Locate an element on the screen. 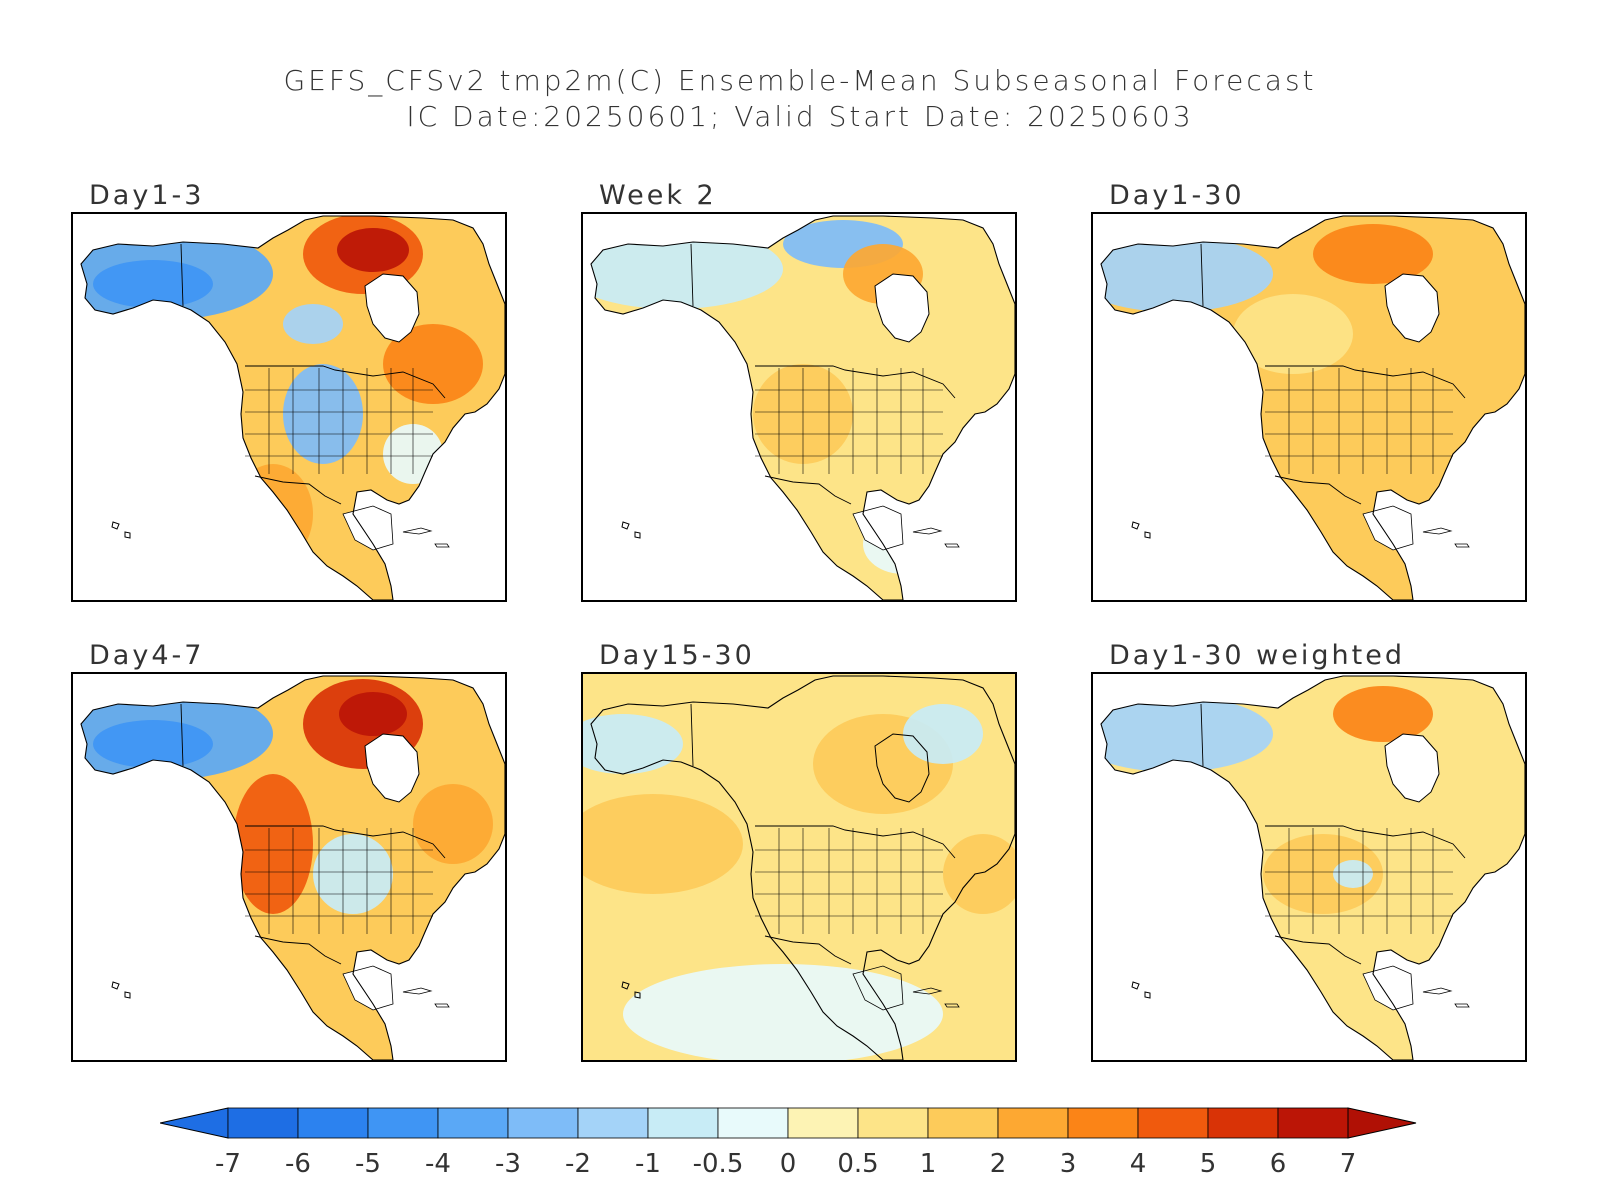  colorbar-tick-label: 1 is located at coordinates (928, 1164).